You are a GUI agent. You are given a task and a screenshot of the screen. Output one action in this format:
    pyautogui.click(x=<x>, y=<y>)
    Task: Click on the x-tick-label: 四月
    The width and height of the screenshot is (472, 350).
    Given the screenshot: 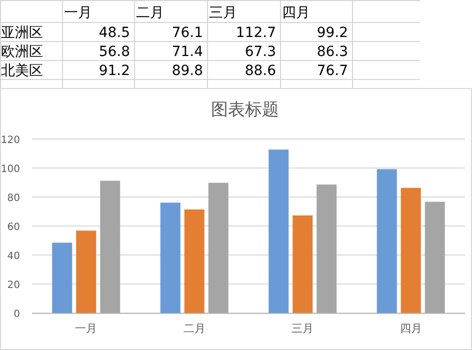 What is the action you would take?
    pyautogui.click(x=411, y=328)
    